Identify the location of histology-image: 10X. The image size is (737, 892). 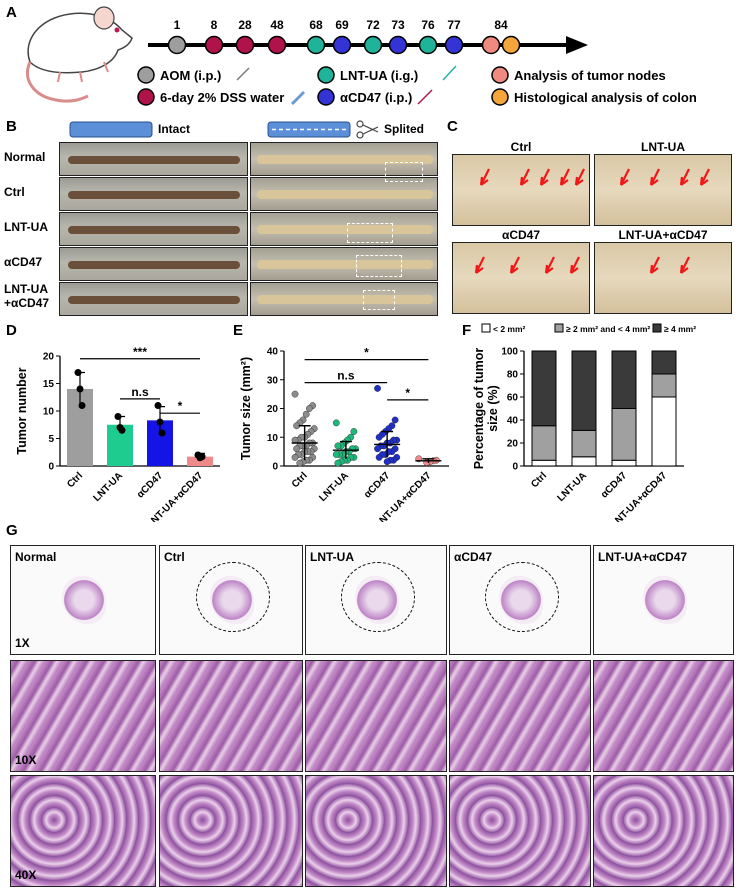
(83, 716).